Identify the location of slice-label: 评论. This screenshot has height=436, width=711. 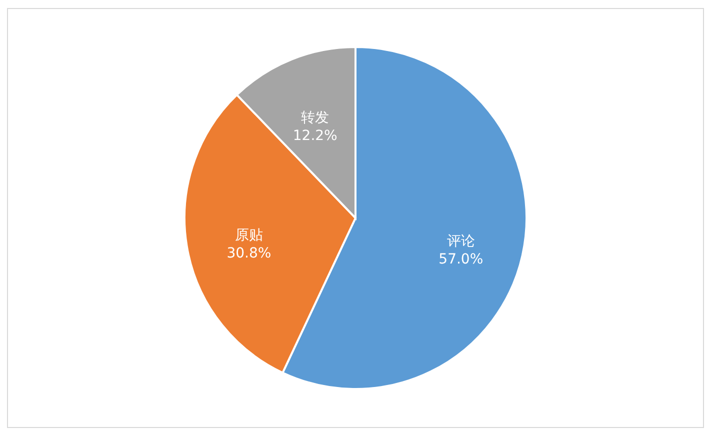
(460, 242).